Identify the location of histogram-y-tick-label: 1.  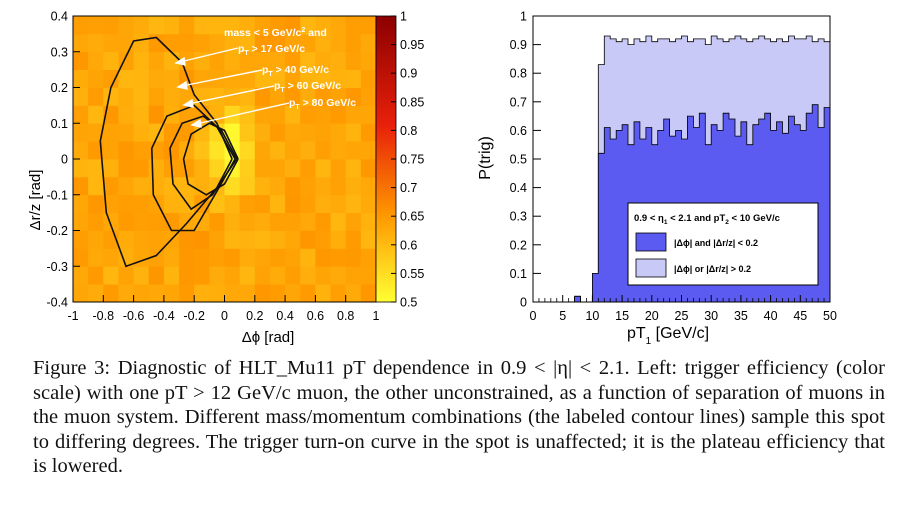
(523, 17).